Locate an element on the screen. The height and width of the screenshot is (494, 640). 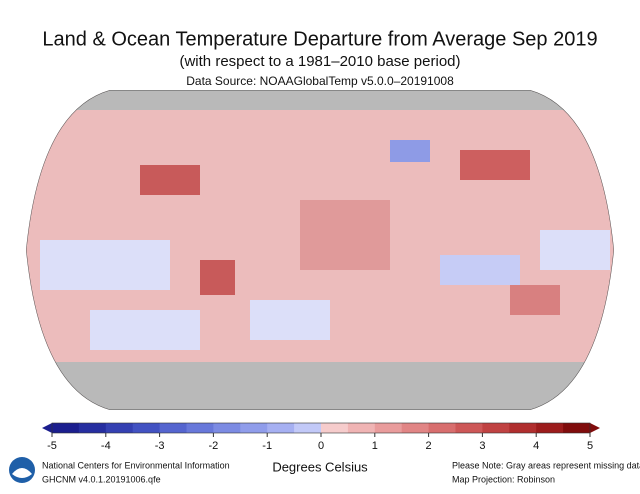
colorbar-tick-label: -2 is located at coordinates (214, 446).